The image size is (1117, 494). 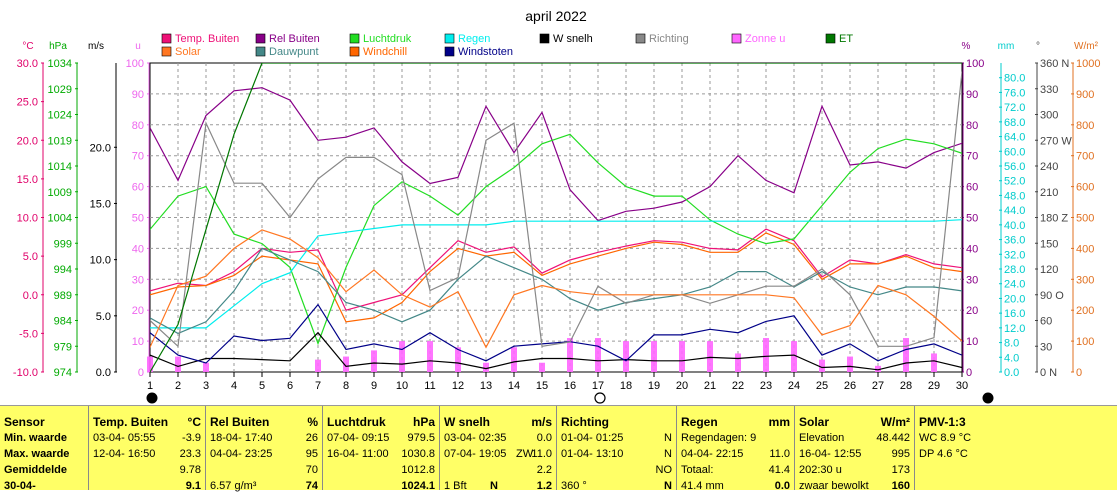 I want to click on axis-tick-label: 90, so click(x=138, y=95).